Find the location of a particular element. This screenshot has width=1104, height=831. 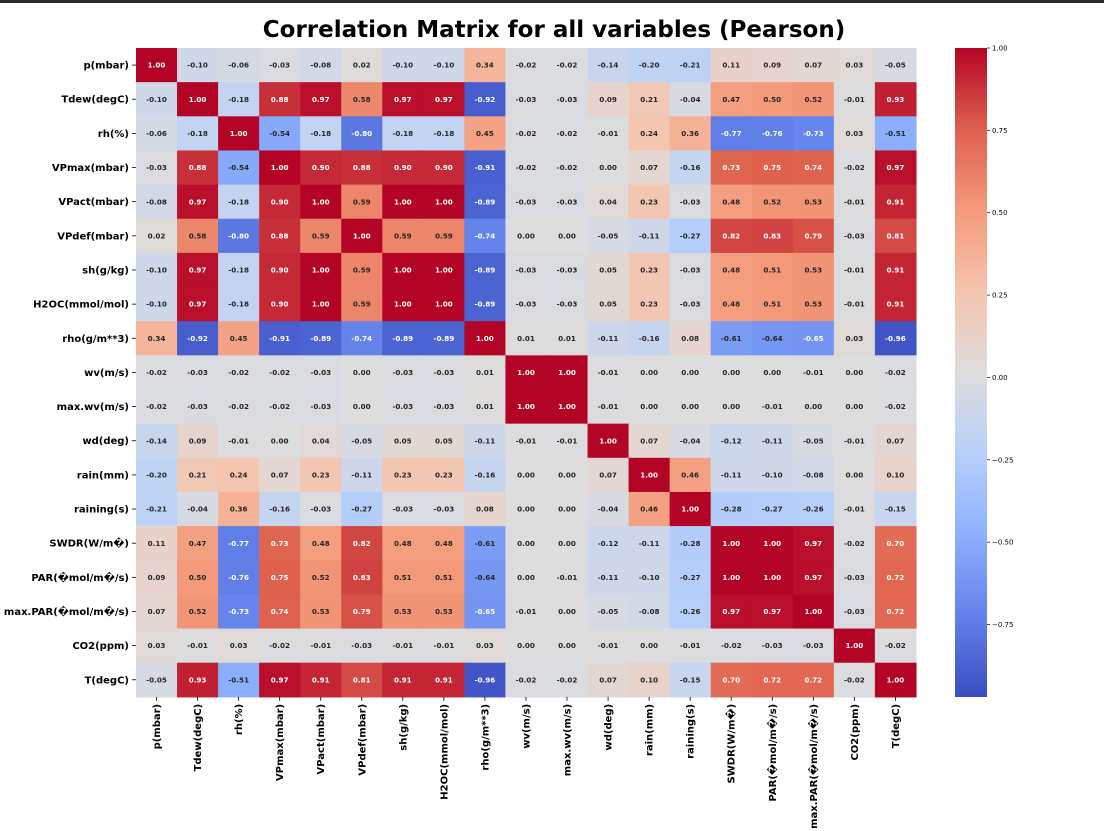

cell-value-label: -0.92 is located at coordinates (485, 99).